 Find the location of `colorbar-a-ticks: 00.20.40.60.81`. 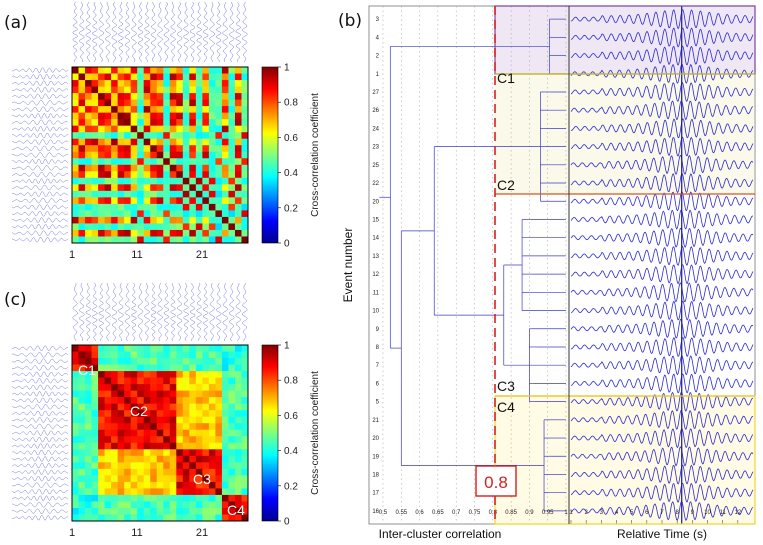

colorbar-a-ticks: 00.20.40.60.81 is located at coordinates (288, 156).